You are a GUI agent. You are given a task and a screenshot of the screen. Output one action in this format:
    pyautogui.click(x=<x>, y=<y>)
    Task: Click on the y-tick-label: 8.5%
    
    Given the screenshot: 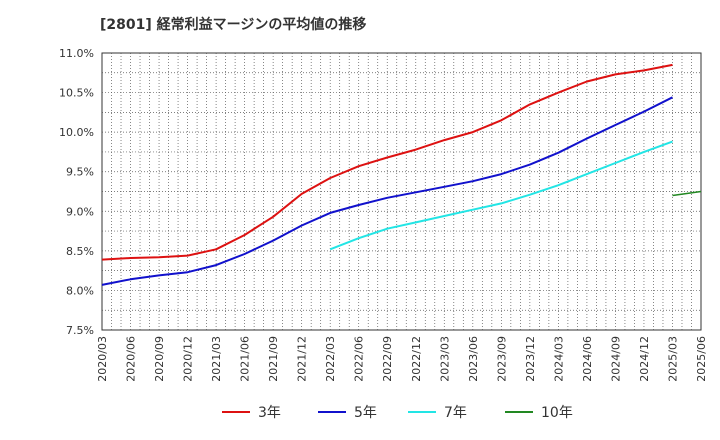 What is the action you would take?
    pyautogui.click(x=80, y=251)
    